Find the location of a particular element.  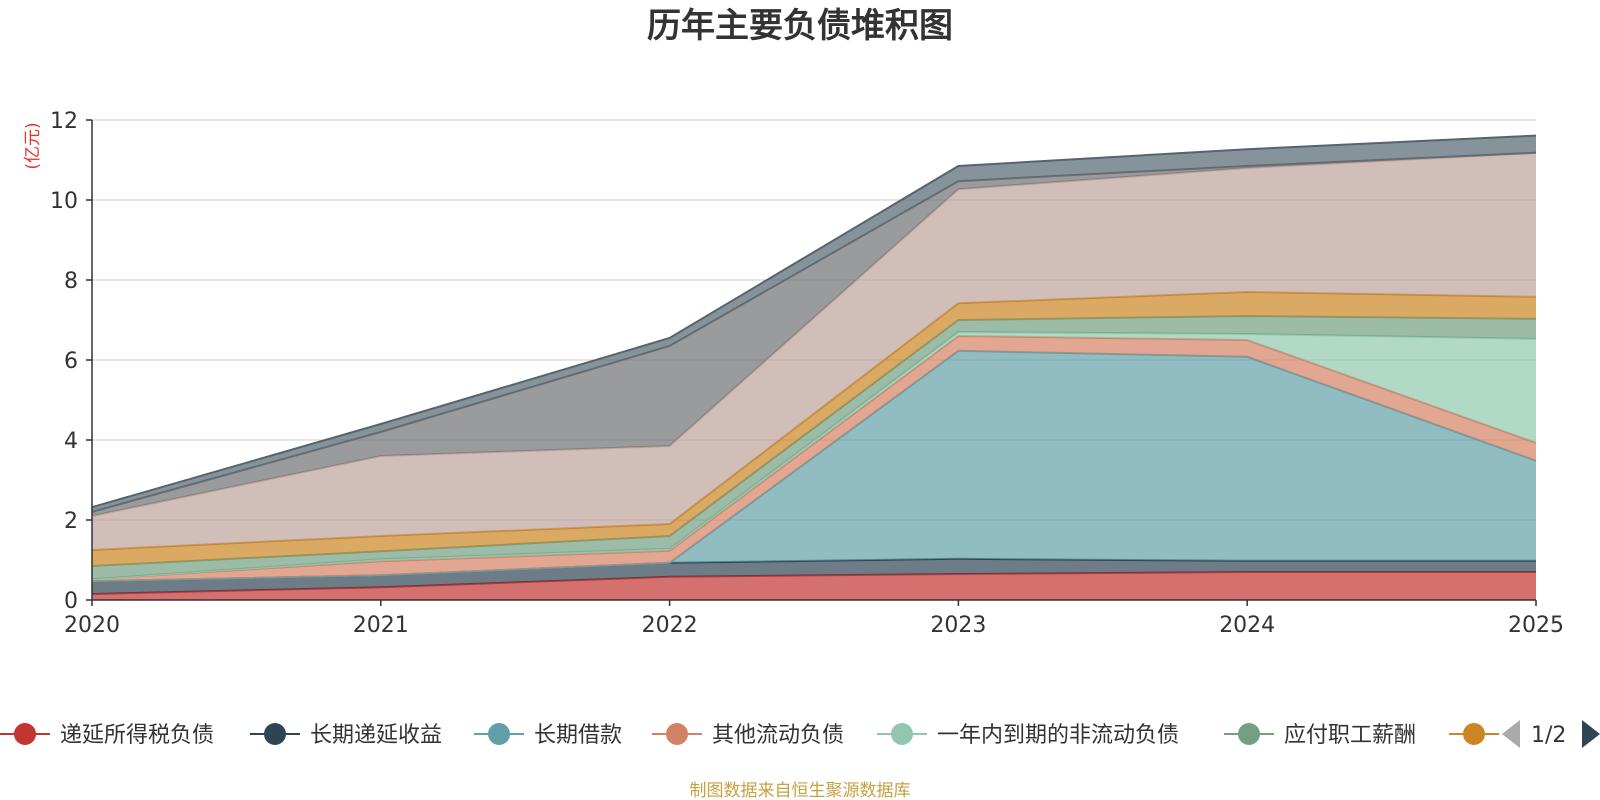

legend-item: 其他流动负债 is located at coordinates (748, 735).